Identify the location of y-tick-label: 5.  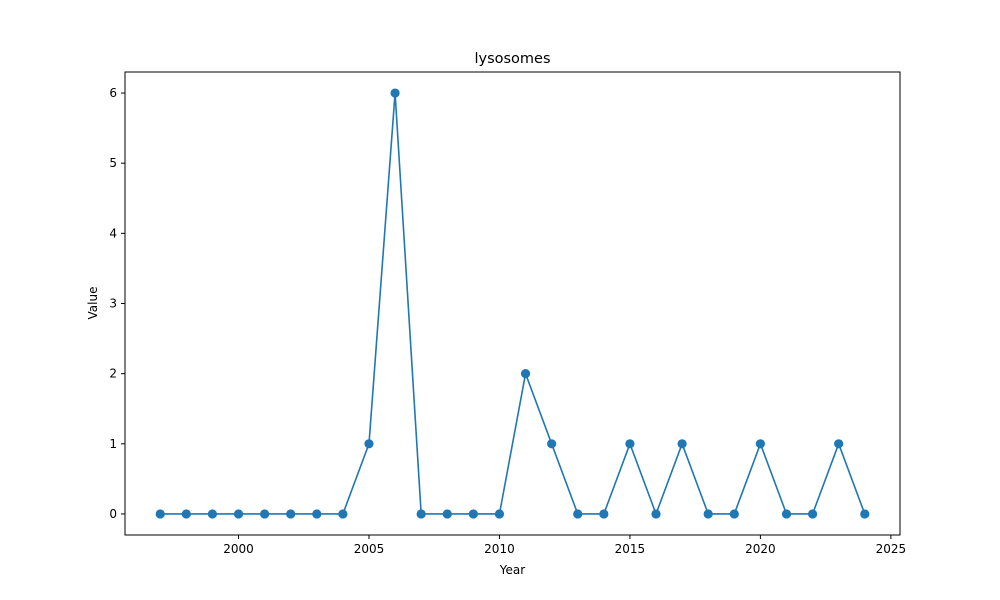
(113, 163).